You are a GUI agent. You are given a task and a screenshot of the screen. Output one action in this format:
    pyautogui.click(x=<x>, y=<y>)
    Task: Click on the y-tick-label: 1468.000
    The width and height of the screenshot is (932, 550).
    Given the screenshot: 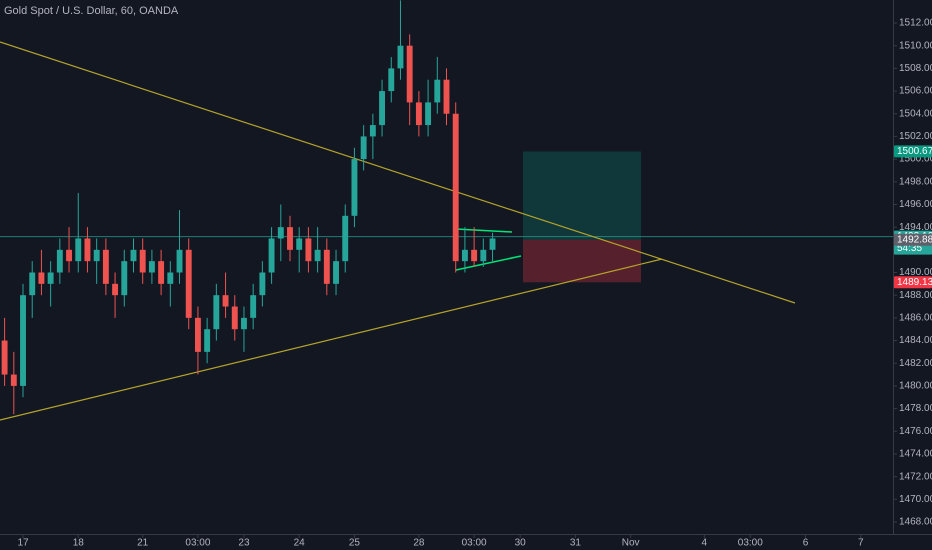 What is the action you would take?
    pyautogui.click(x=915, y=522)
    